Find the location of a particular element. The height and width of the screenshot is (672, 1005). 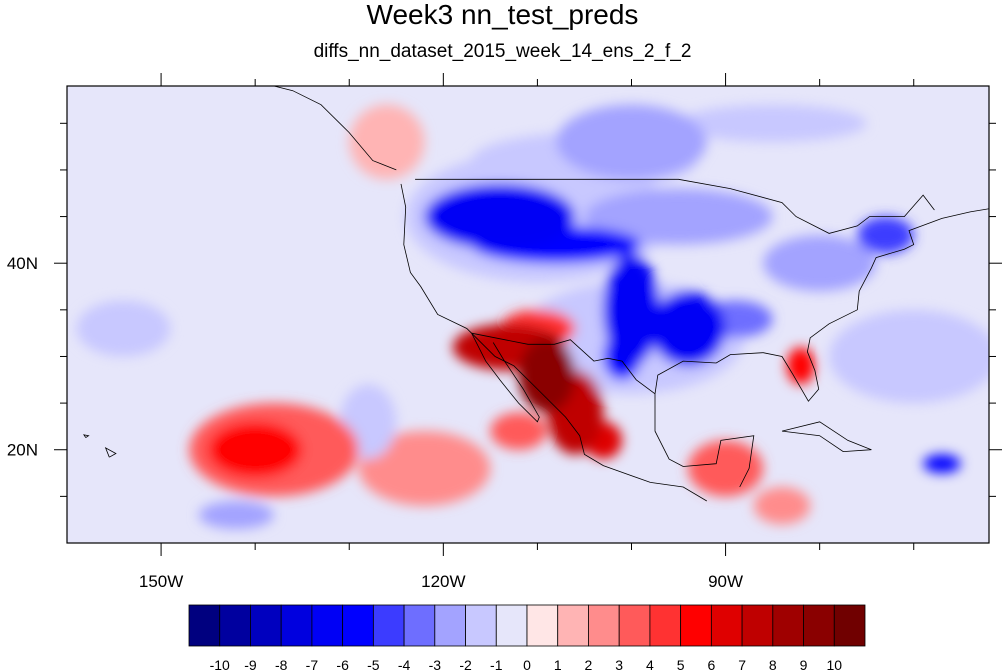

colorbar-label: -8 is located at coordinates (281, 664).